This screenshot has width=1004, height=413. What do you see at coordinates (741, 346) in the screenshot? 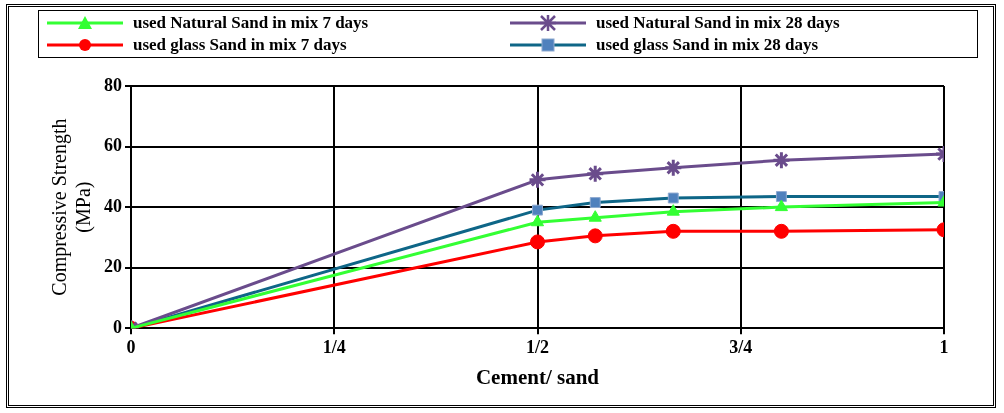
I see `x-tick-label: 3/4` at bounding box center [741, 346].